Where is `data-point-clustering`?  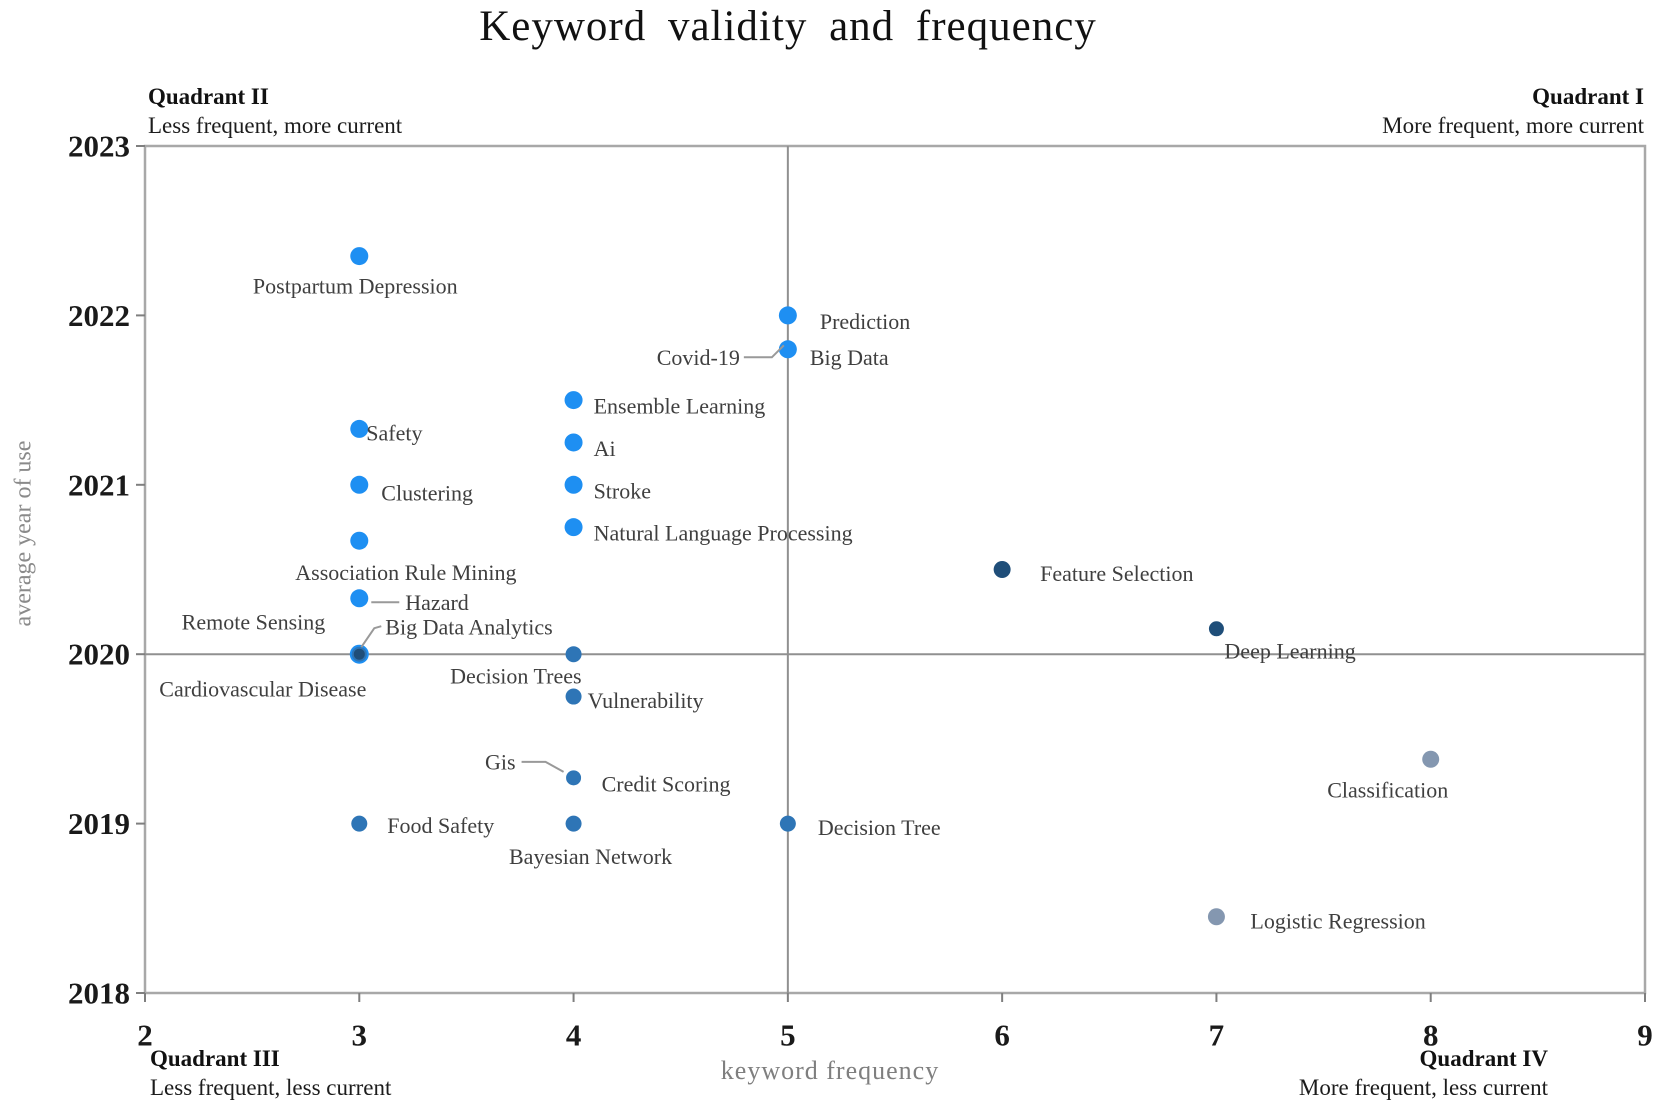 data-point-clustering is located at coordinates (359, 484).